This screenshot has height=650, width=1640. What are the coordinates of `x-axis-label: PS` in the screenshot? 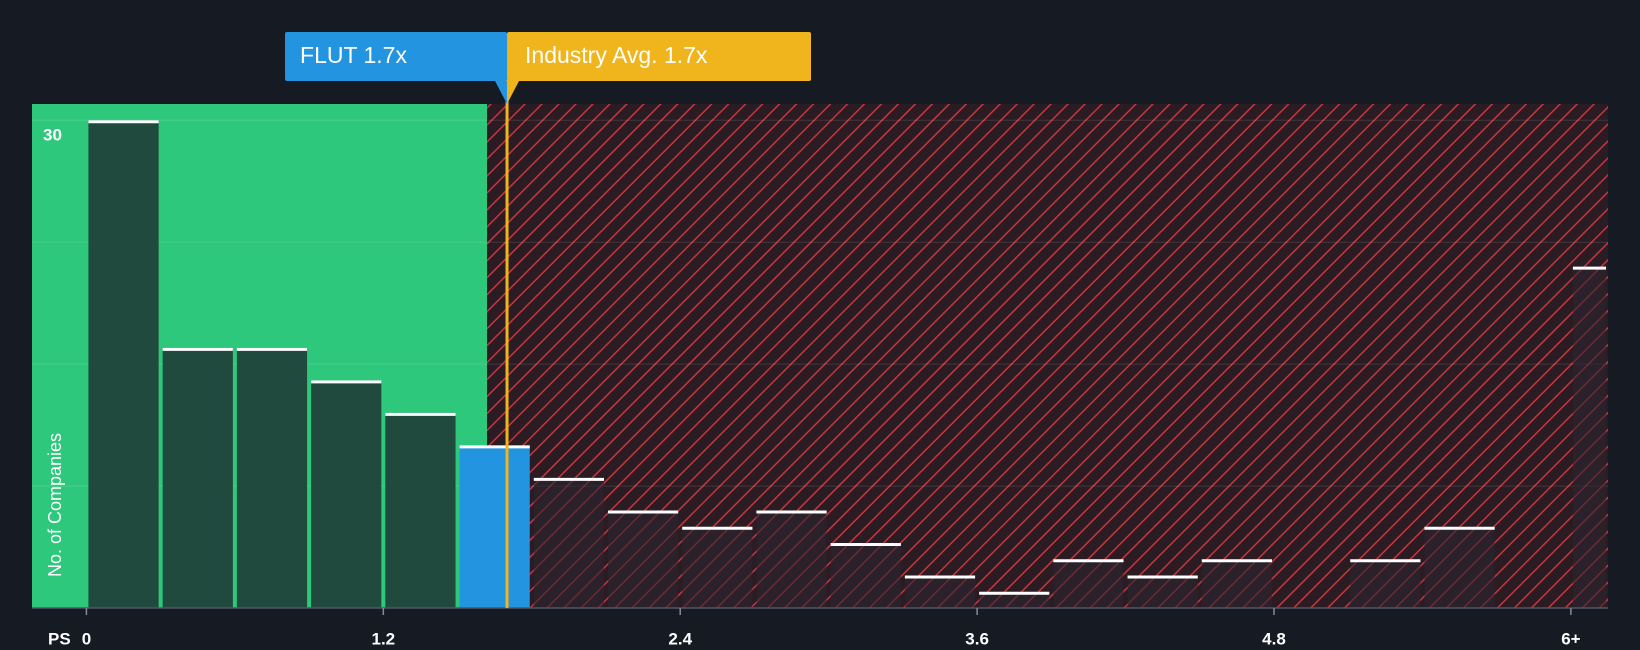 It's located at (59, 638).